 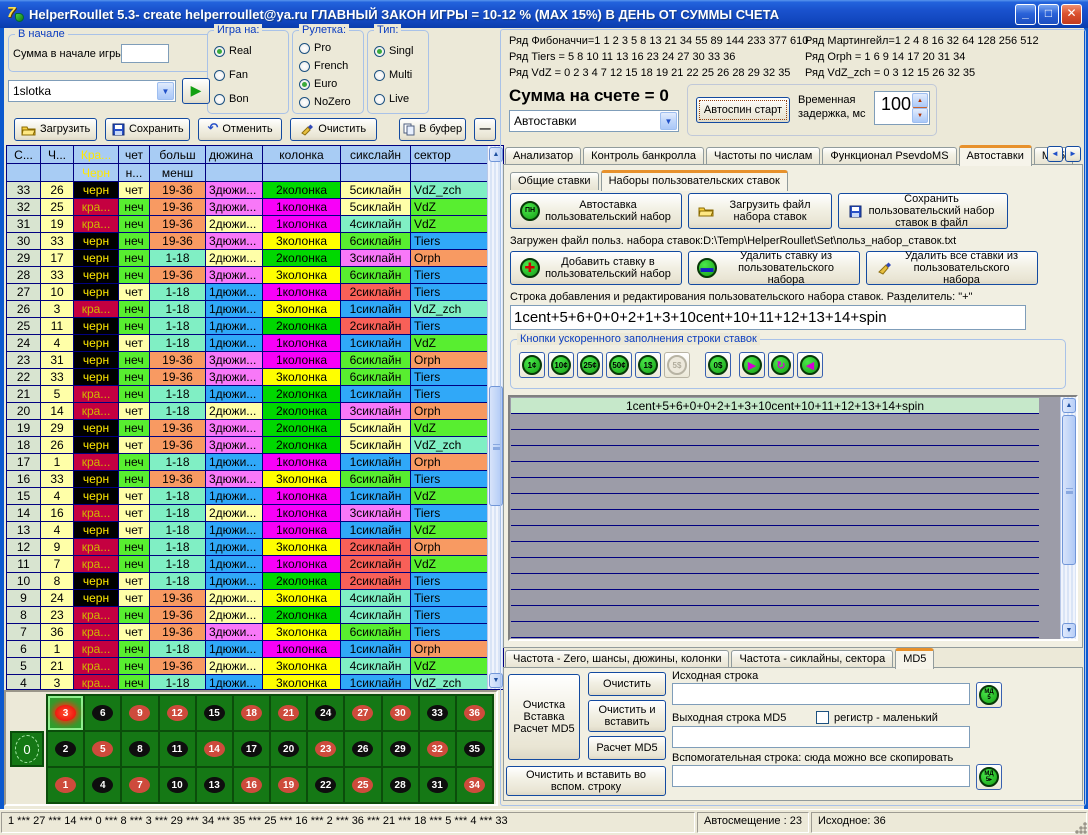 What do you see at coordinates (1025, 14) in the screenshot?
I see `minimize-button: _` at bounding box center [1025, 14].